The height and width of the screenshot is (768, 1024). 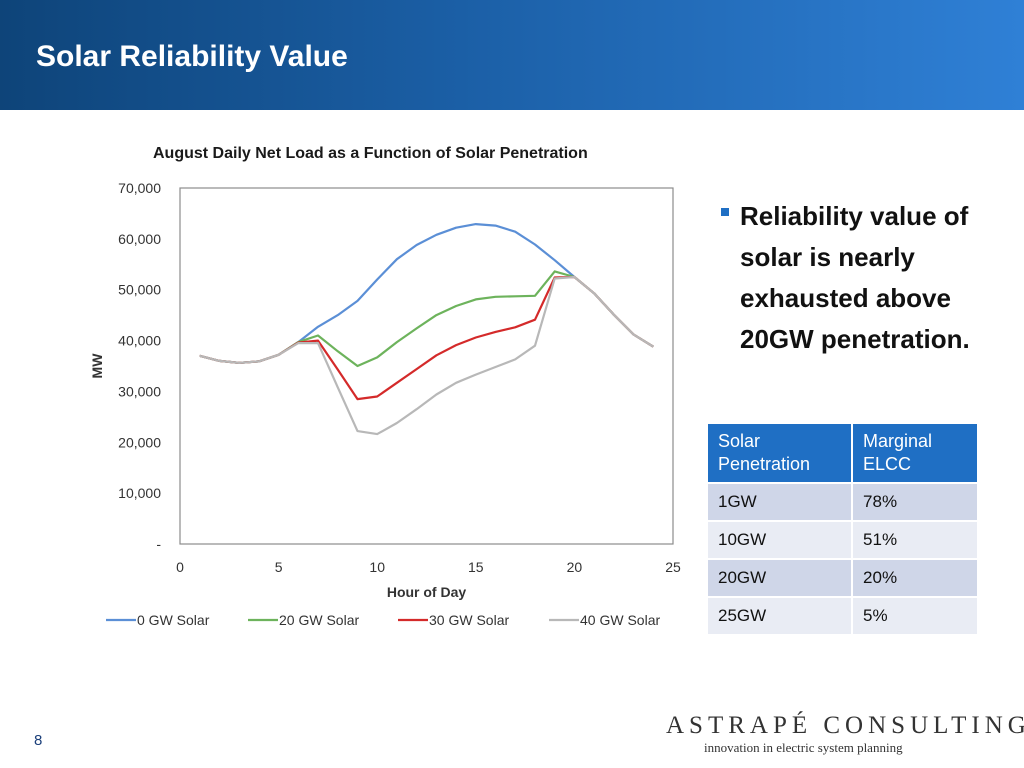 What do you see at coordinates (173, 620) in the screenshot?
I see `legend-label-0-gw-solar: 0 GW Solar` at bounding box center [173, 620].